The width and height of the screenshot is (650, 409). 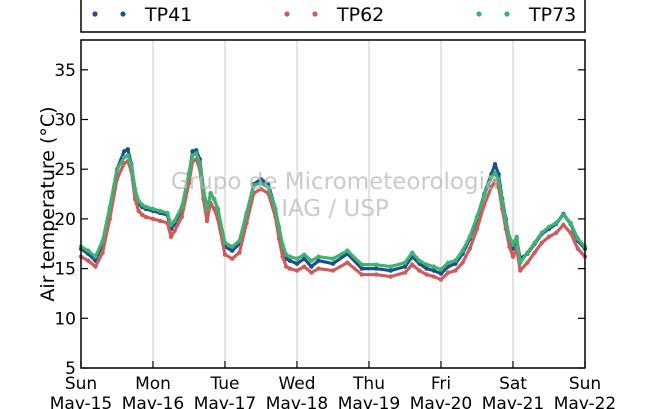 What do you see at coordinates (225, 401) in the screenshot?
I see `x-tick-label-date: Mav-17` at bounding box center [225, 401].